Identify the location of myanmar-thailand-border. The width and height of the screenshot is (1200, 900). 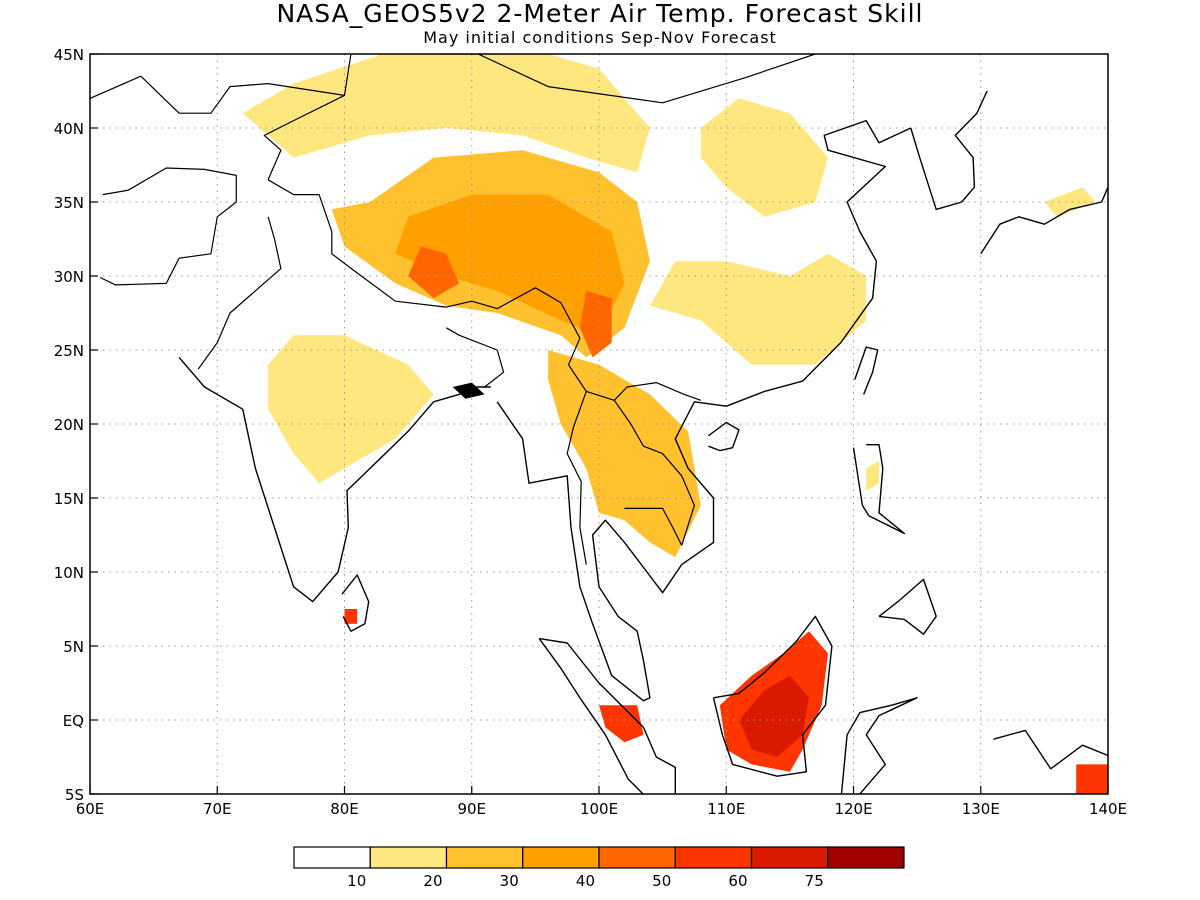
(576, 478).